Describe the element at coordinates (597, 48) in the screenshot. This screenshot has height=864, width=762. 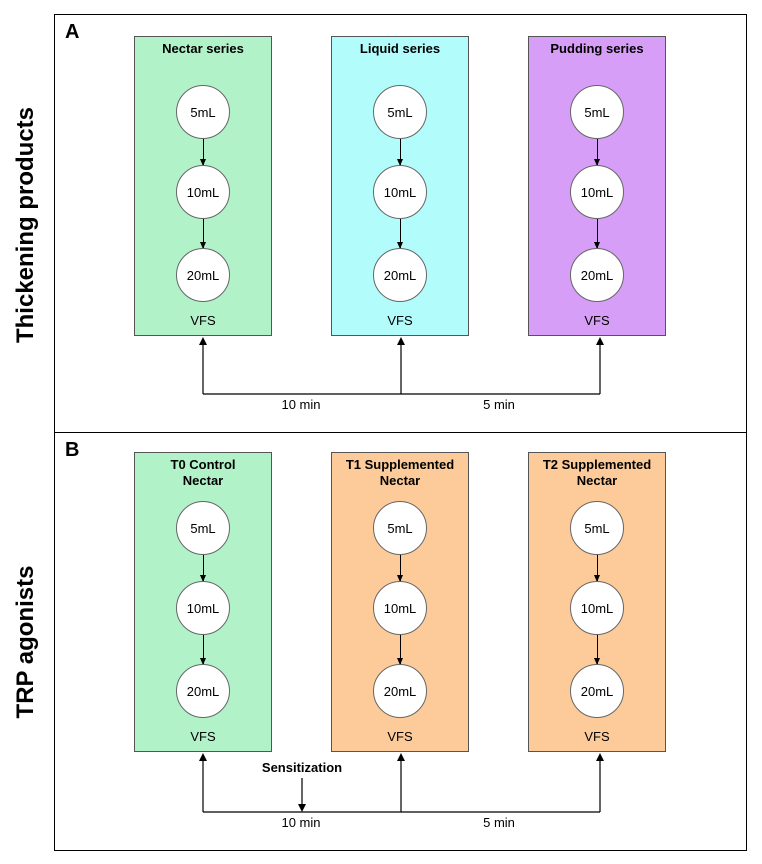
I see `box-title: Pudding series` at that location.